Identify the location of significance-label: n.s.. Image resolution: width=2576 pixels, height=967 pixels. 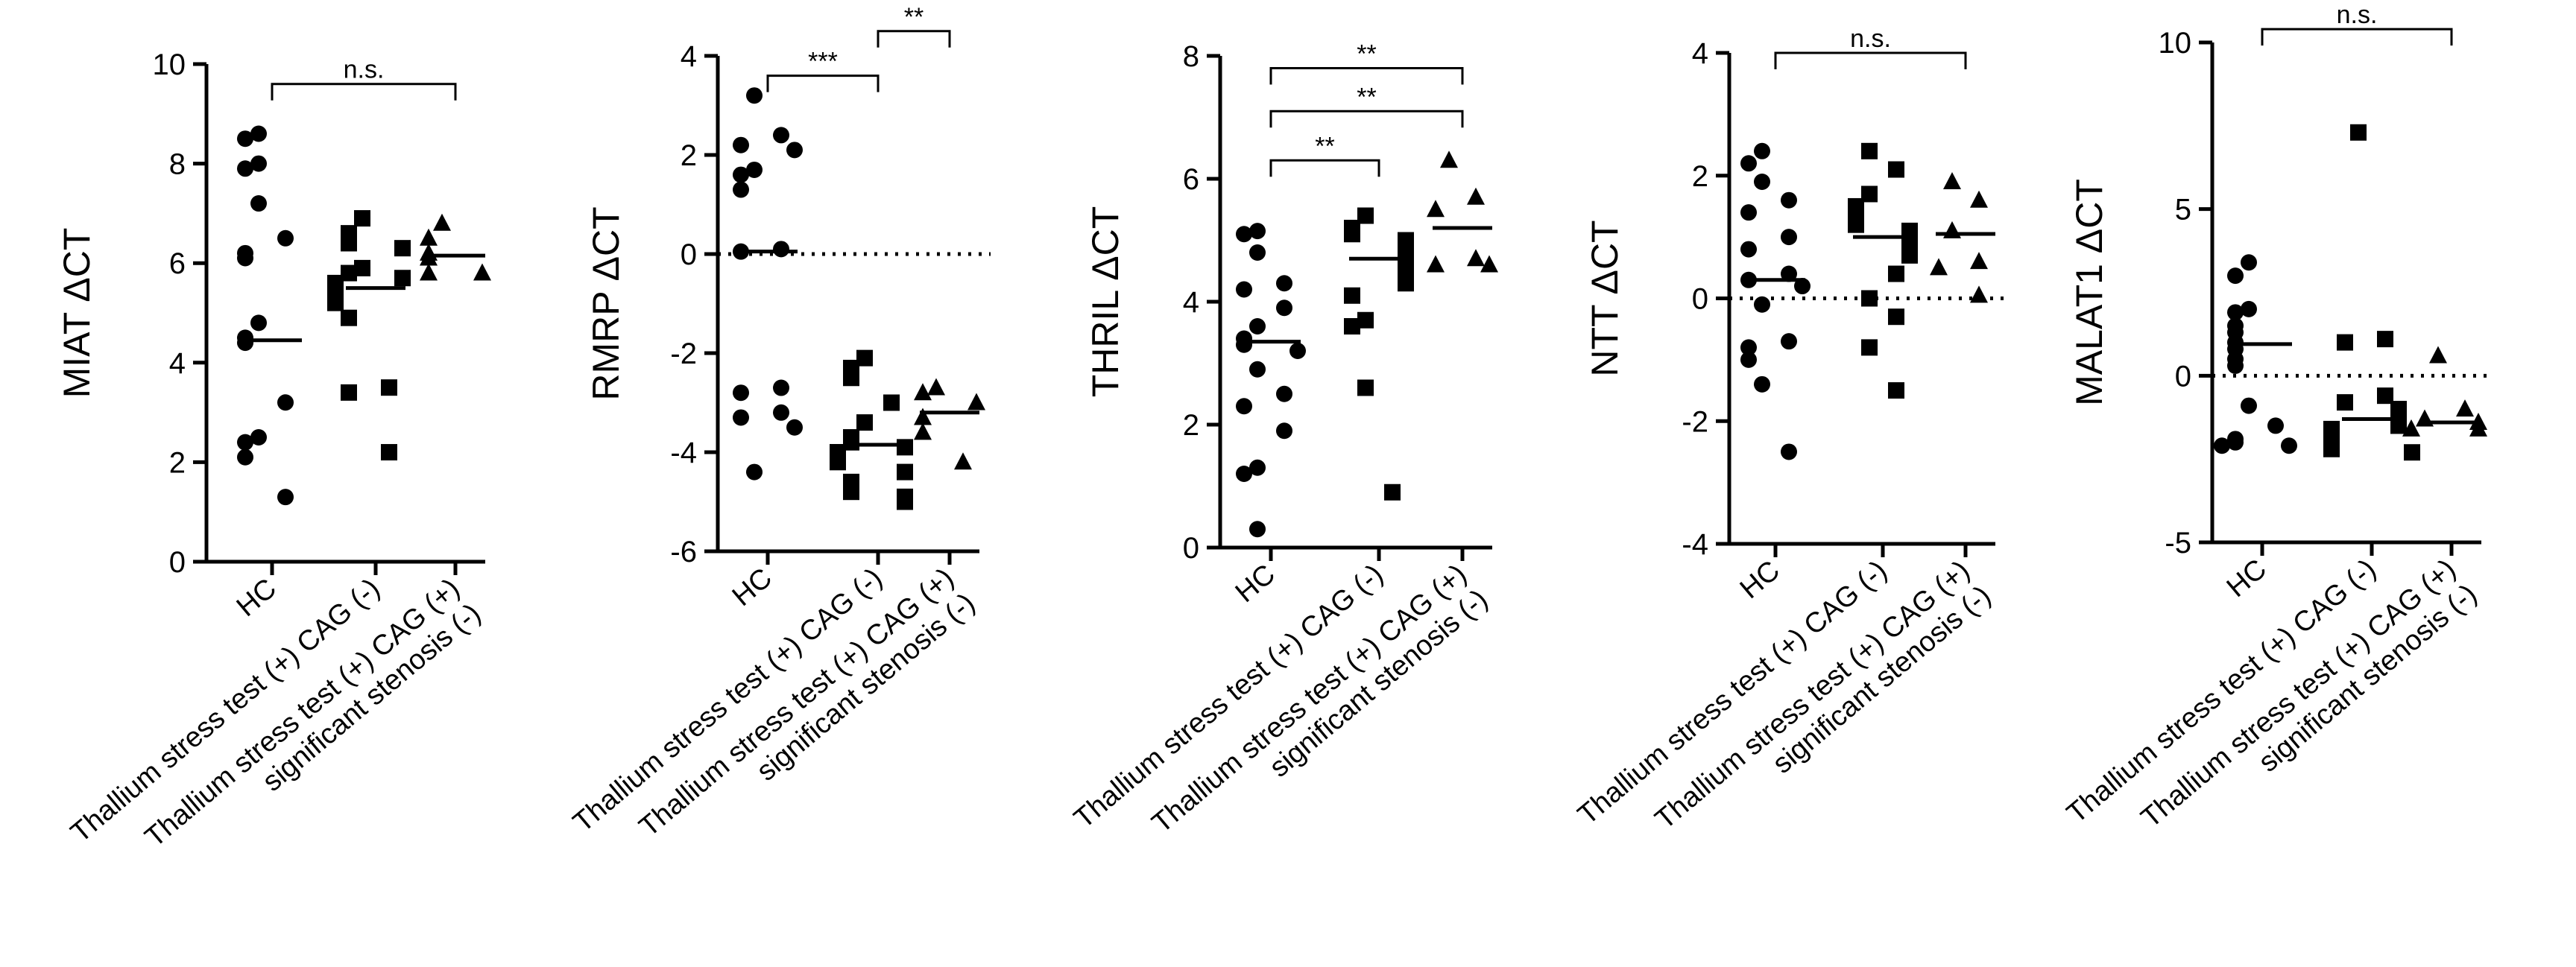
(2357, 15).